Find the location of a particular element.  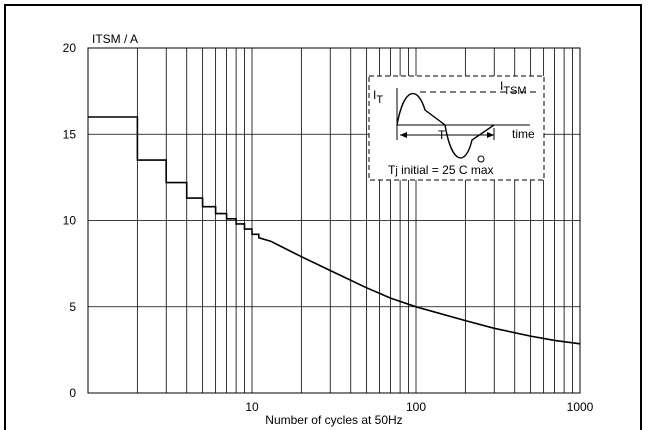

inset-label-time: time is located at coordinates (523, 134).